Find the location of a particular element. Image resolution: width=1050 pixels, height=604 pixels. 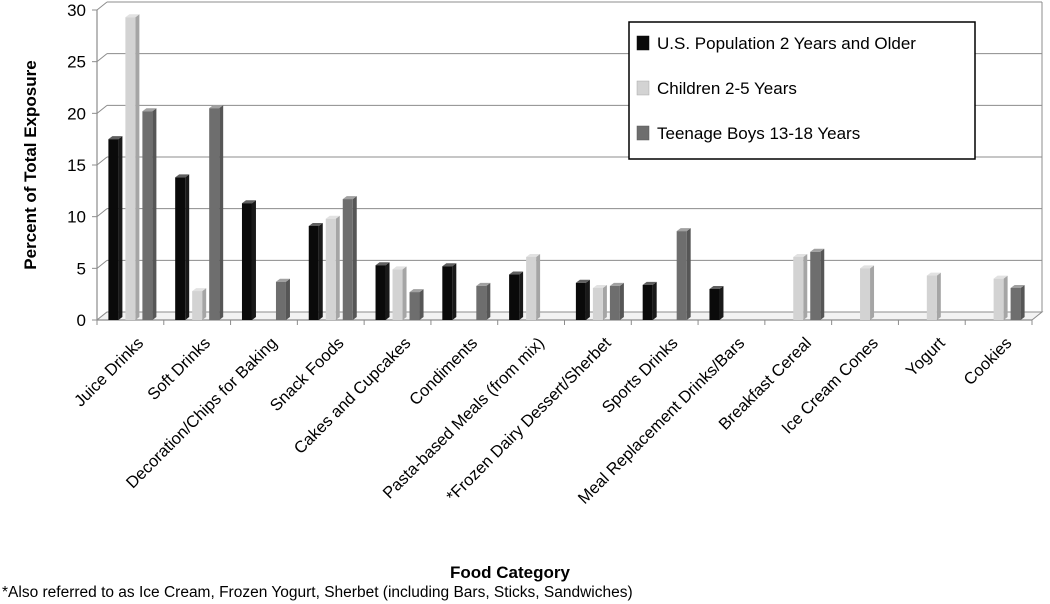

x-tick-label: Condiments is located at coordinates (443, 371).